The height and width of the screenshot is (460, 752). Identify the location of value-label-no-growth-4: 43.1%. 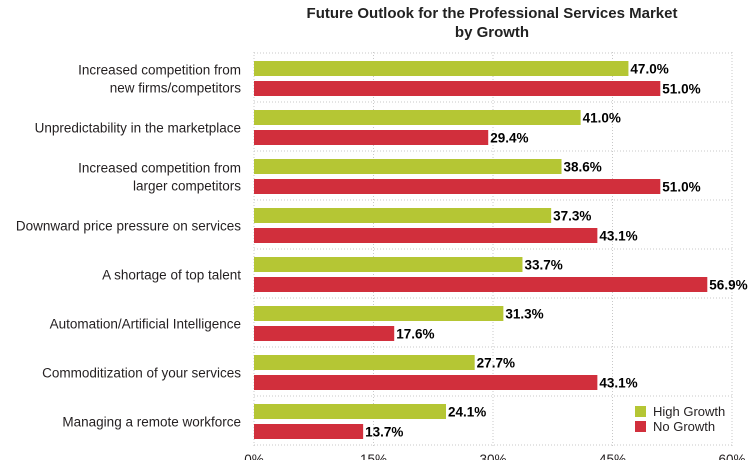
(618, 236).